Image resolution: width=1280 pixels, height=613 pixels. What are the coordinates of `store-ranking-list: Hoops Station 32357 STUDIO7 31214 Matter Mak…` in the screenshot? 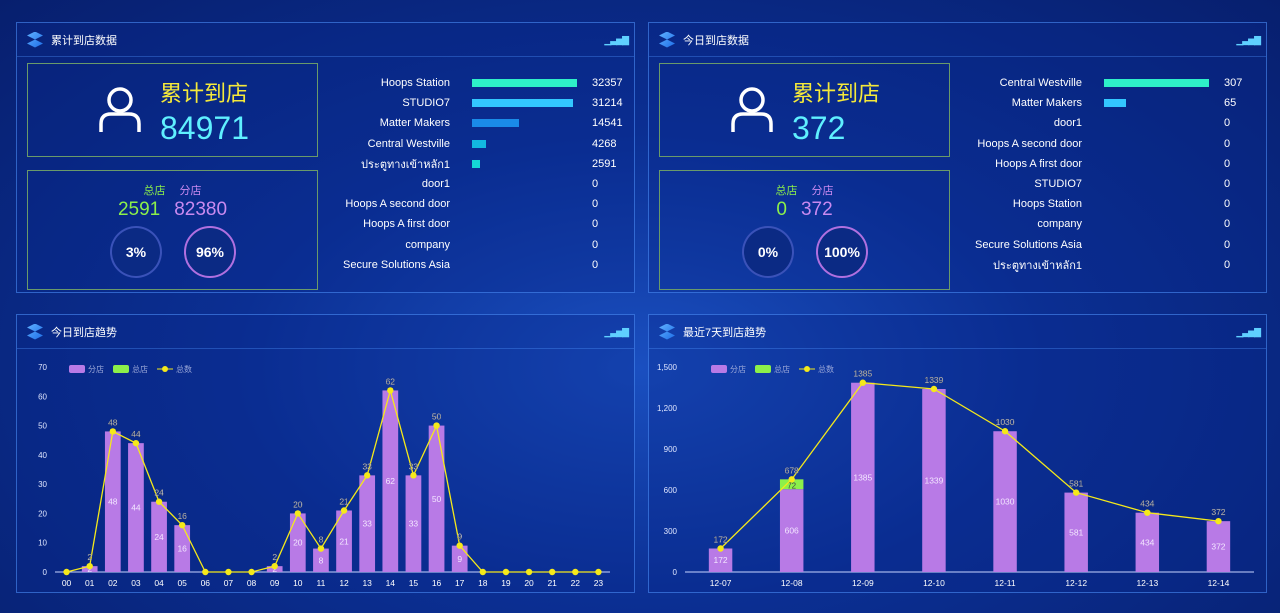 It's located at (482, 174).